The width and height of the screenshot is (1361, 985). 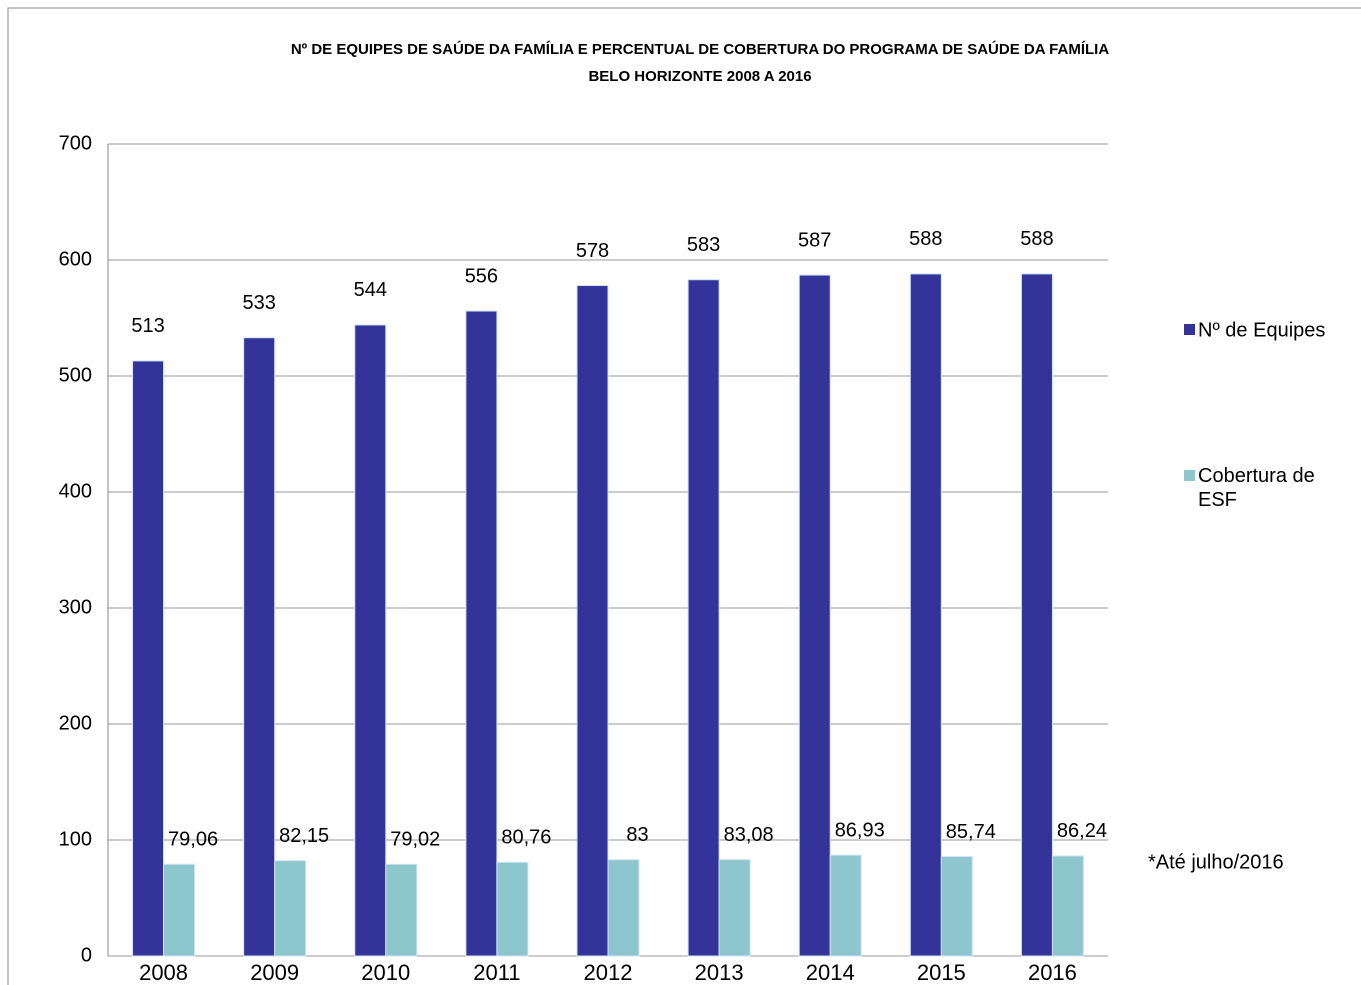 What do you see at coordinates (608, 972) in the screenshot?
I see `x-tick-label: 2012` at bounding box center [608, 972].